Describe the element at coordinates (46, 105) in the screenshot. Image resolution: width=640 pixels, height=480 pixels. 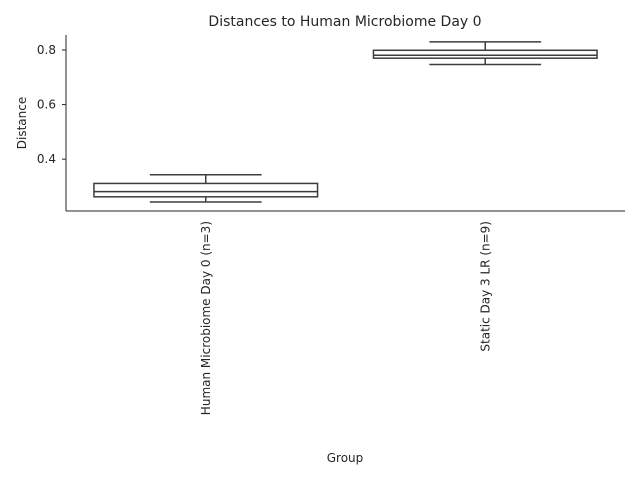
I see `y-tick-label: 0.6` at that location.